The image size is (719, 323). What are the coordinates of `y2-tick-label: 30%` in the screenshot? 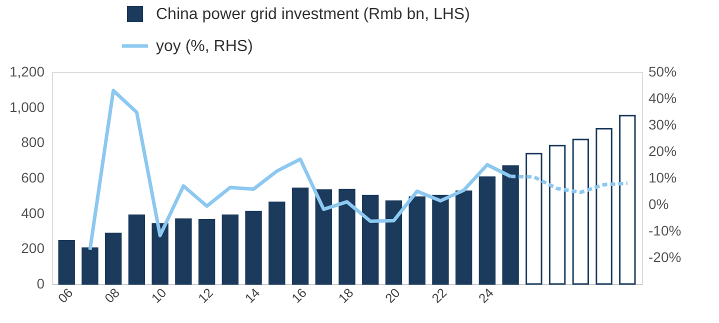 It's located at (662, 124).